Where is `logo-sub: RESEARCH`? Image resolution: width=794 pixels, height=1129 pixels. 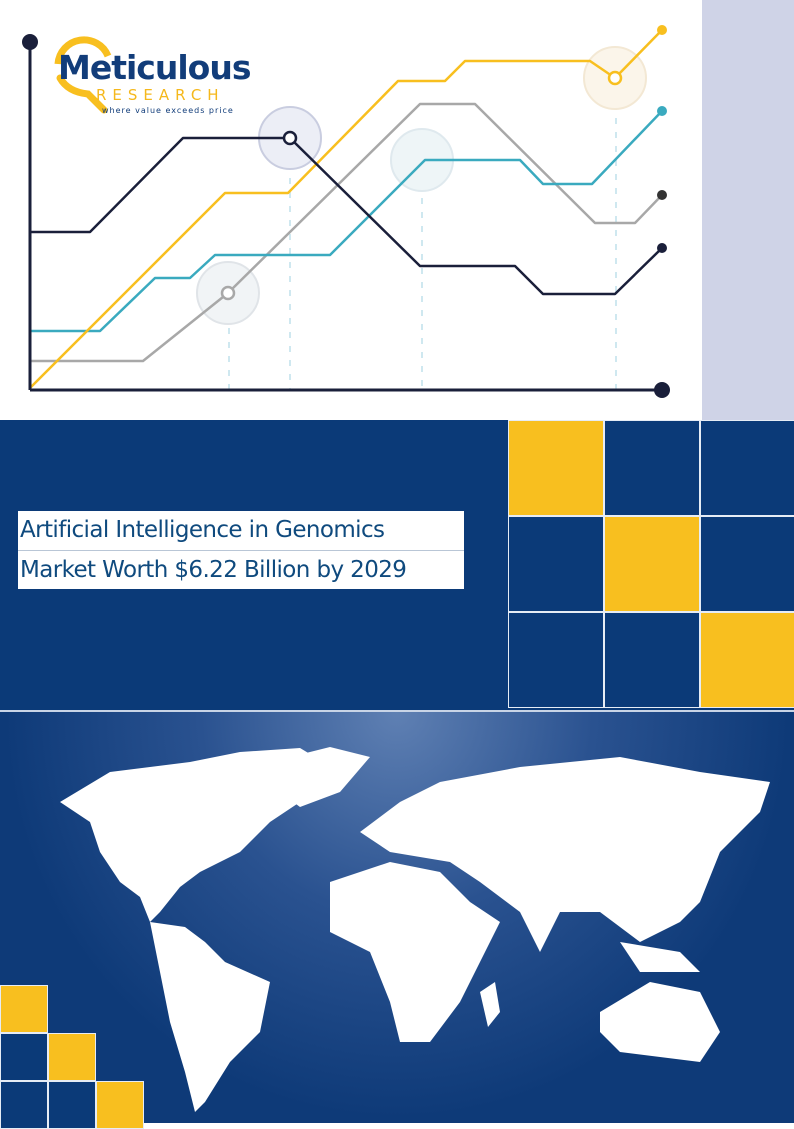
logo-sub: RESEARCH is located at coordinates (160, 95).